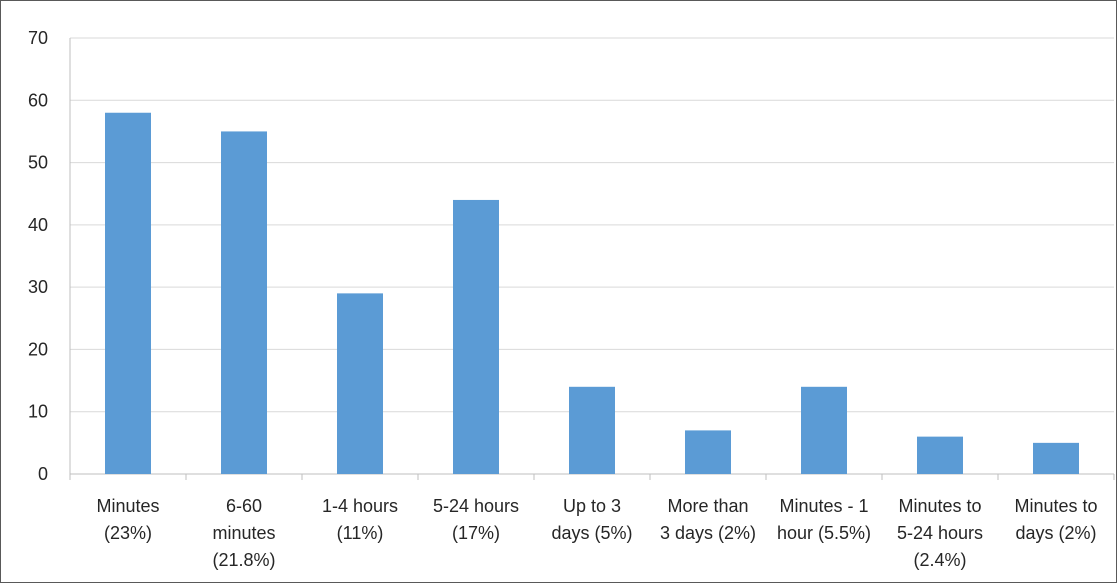 The width and height of the screenshot is (1117, 584). Describe the element at coordinates (244, 506) in the screenshot. I see `x-category-label-line: 6-60` at that location.